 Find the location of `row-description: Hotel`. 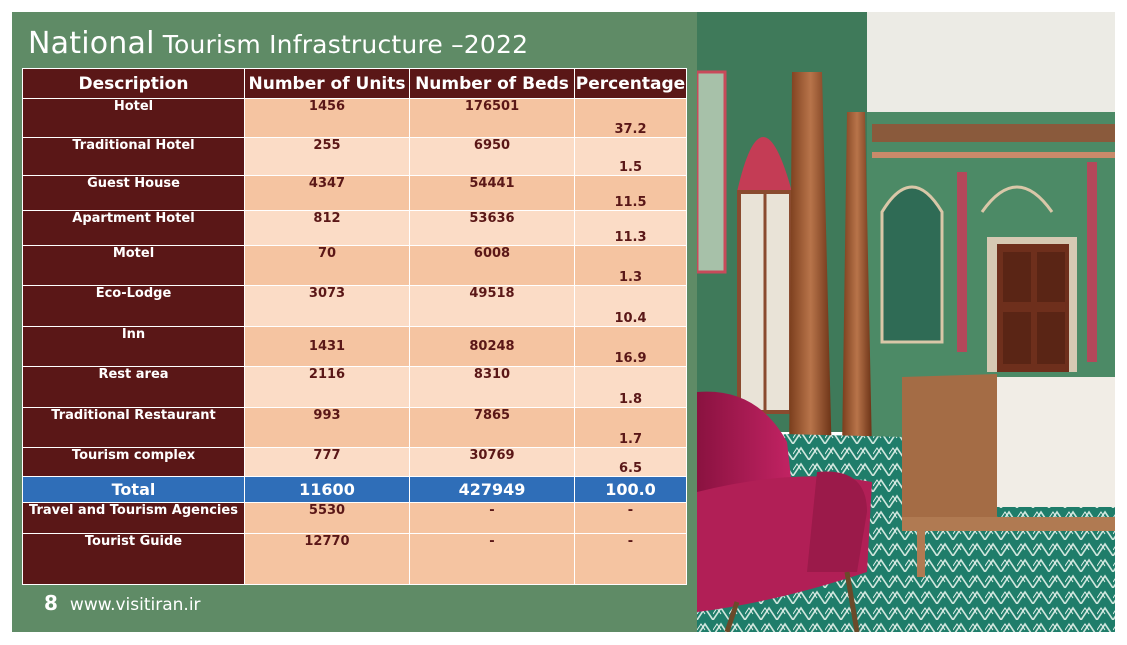

row-description: Hotel is located at coordinates (133, 118).